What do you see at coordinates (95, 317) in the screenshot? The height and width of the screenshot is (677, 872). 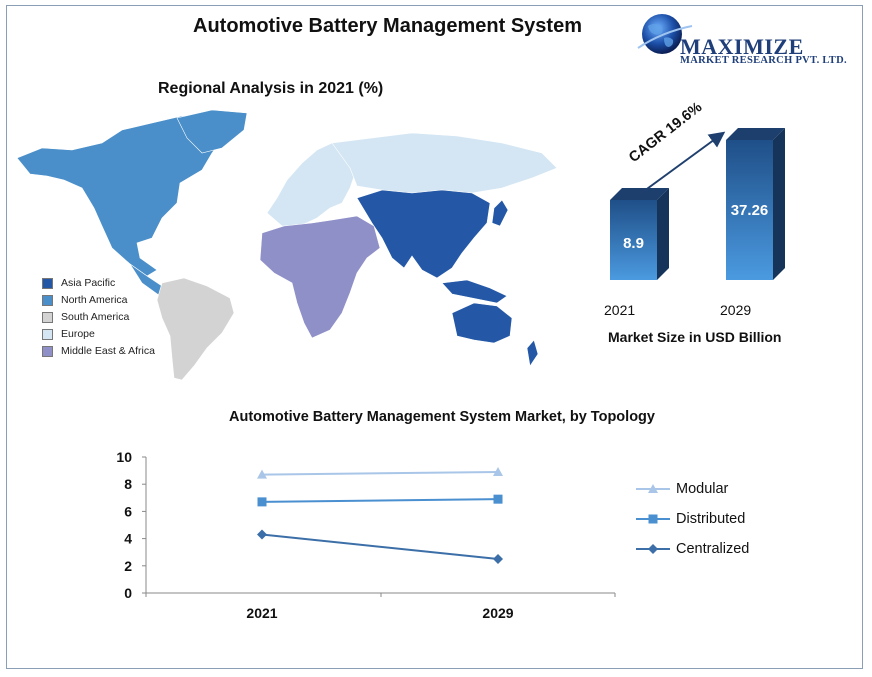 I see `legend-label: South America` at bounding box center [95, 317].